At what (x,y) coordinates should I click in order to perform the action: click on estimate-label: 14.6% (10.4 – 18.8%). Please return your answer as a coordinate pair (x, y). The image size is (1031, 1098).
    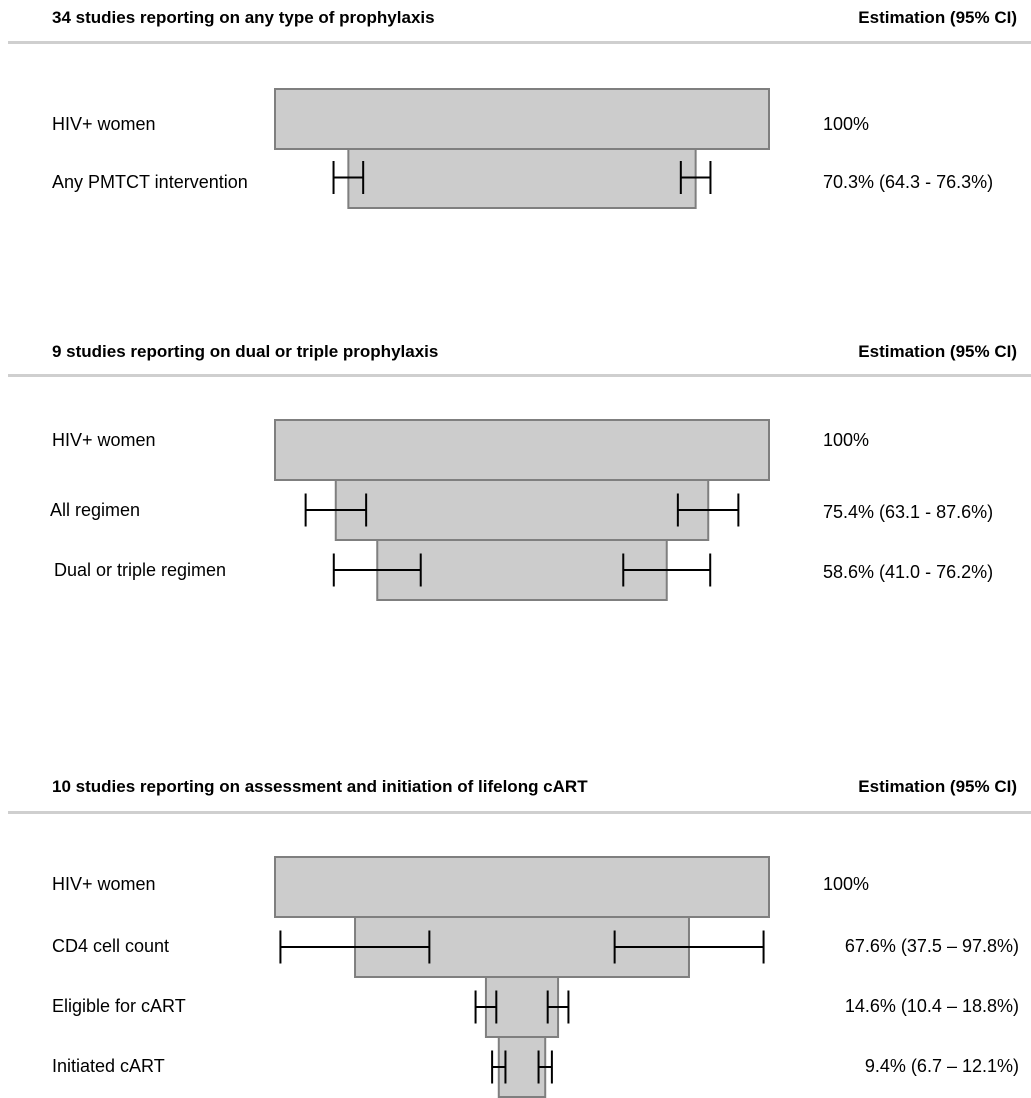
    Looking at the image, I should click on (931, 1006).